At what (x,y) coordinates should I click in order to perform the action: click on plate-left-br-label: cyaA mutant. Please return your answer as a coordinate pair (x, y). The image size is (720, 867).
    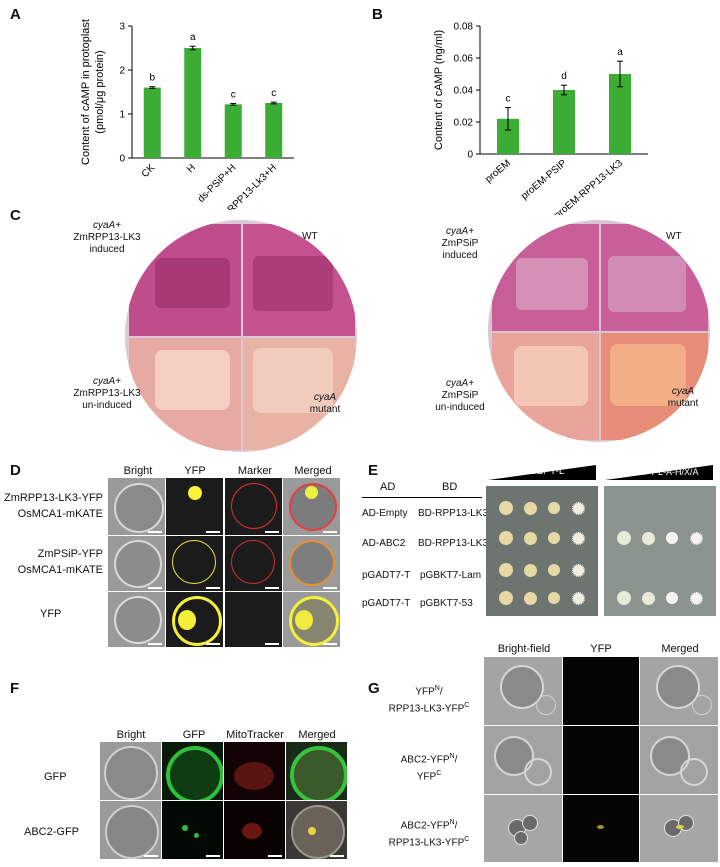
    Looking at the image, I should click on (325, 403).